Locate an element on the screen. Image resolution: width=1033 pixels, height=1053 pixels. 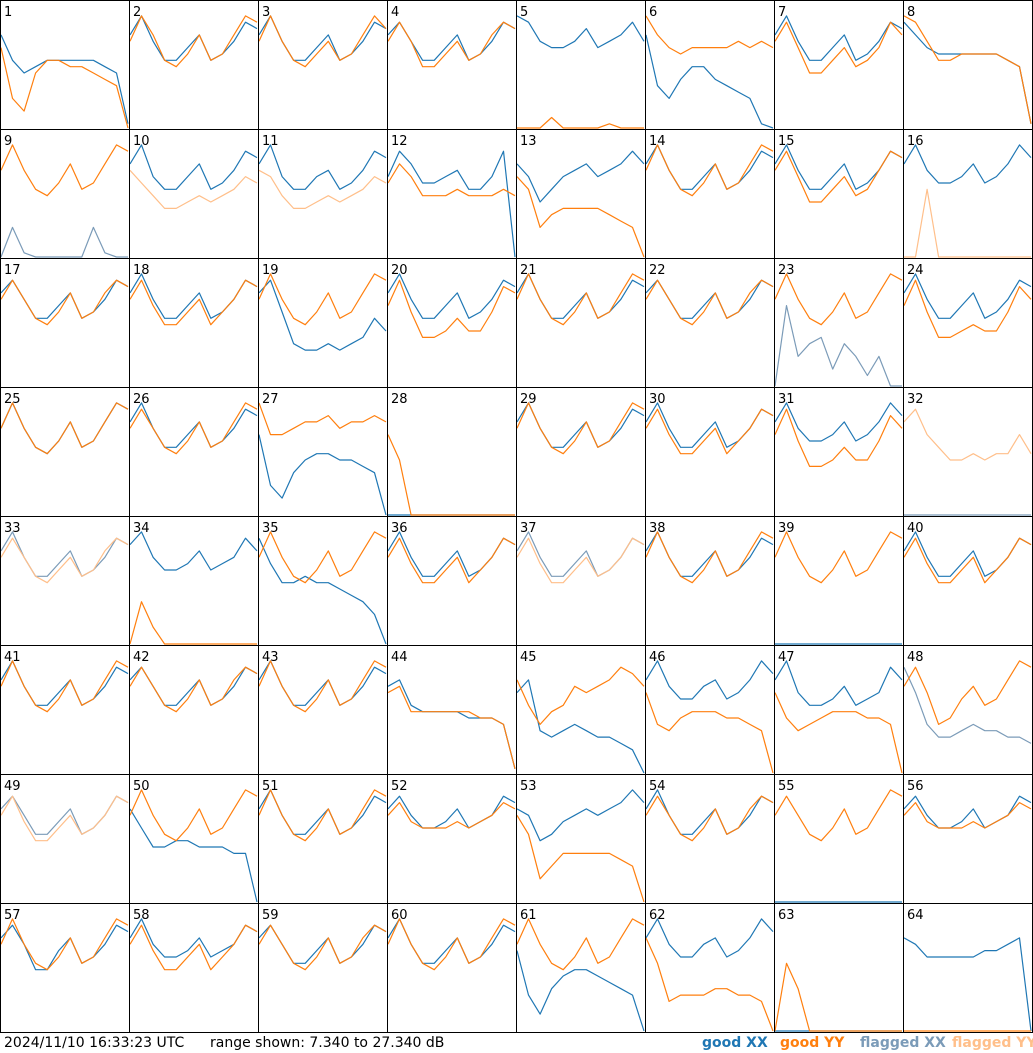
panel: 45 is located at coordinates (581, 710).